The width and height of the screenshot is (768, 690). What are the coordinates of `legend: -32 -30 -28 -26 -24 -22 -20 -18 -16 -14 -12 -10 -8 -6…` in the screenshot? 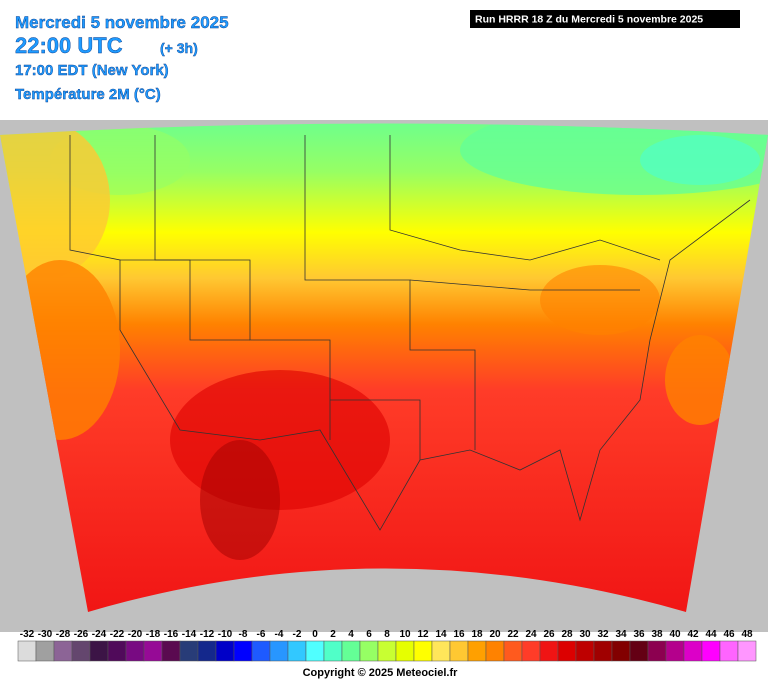 It's located at (387, 645).